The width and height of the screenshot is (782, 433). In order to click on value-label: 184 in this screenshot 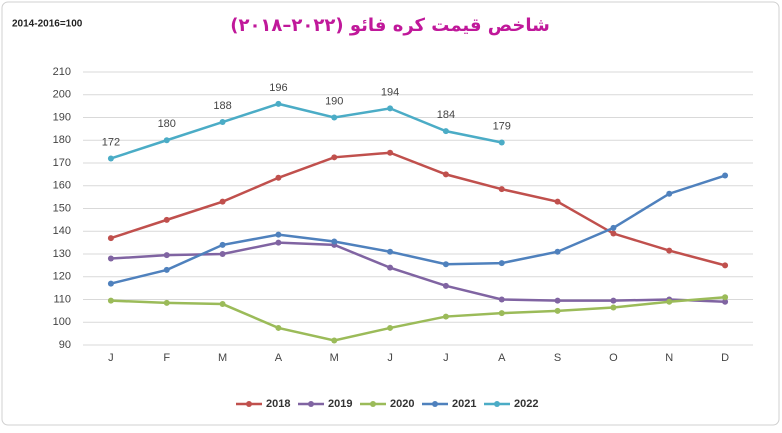, I will do `click(446, 115)`.